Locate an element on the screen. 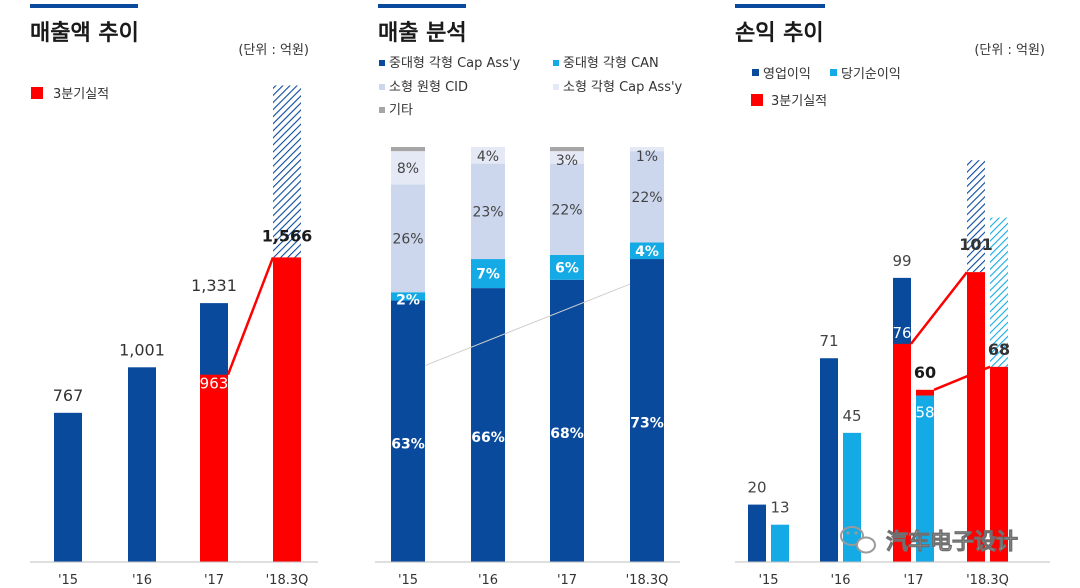  forecast-hatch-operating is located at coordinates (976, 216).